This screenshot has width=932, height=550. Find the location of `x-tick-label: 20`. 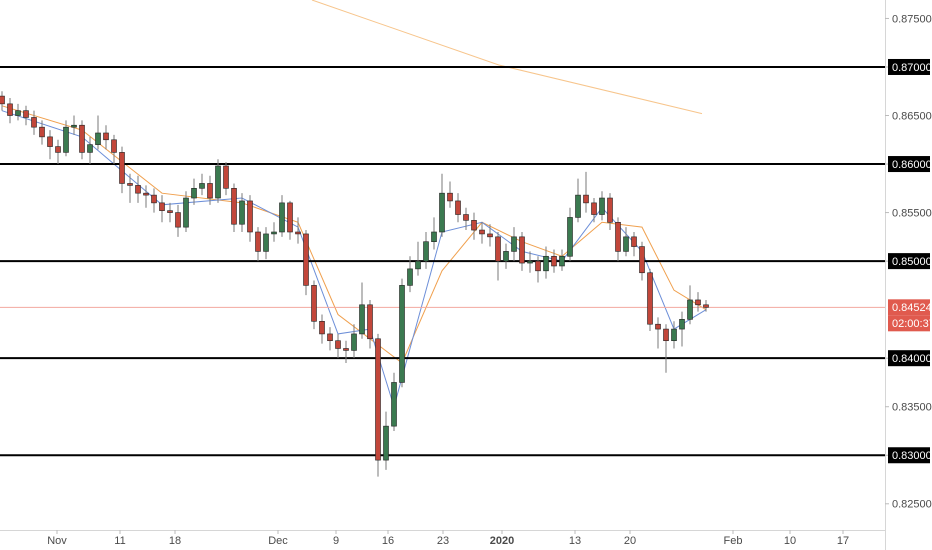

x-tick-label: 20 is located at coordinates (630, 541).